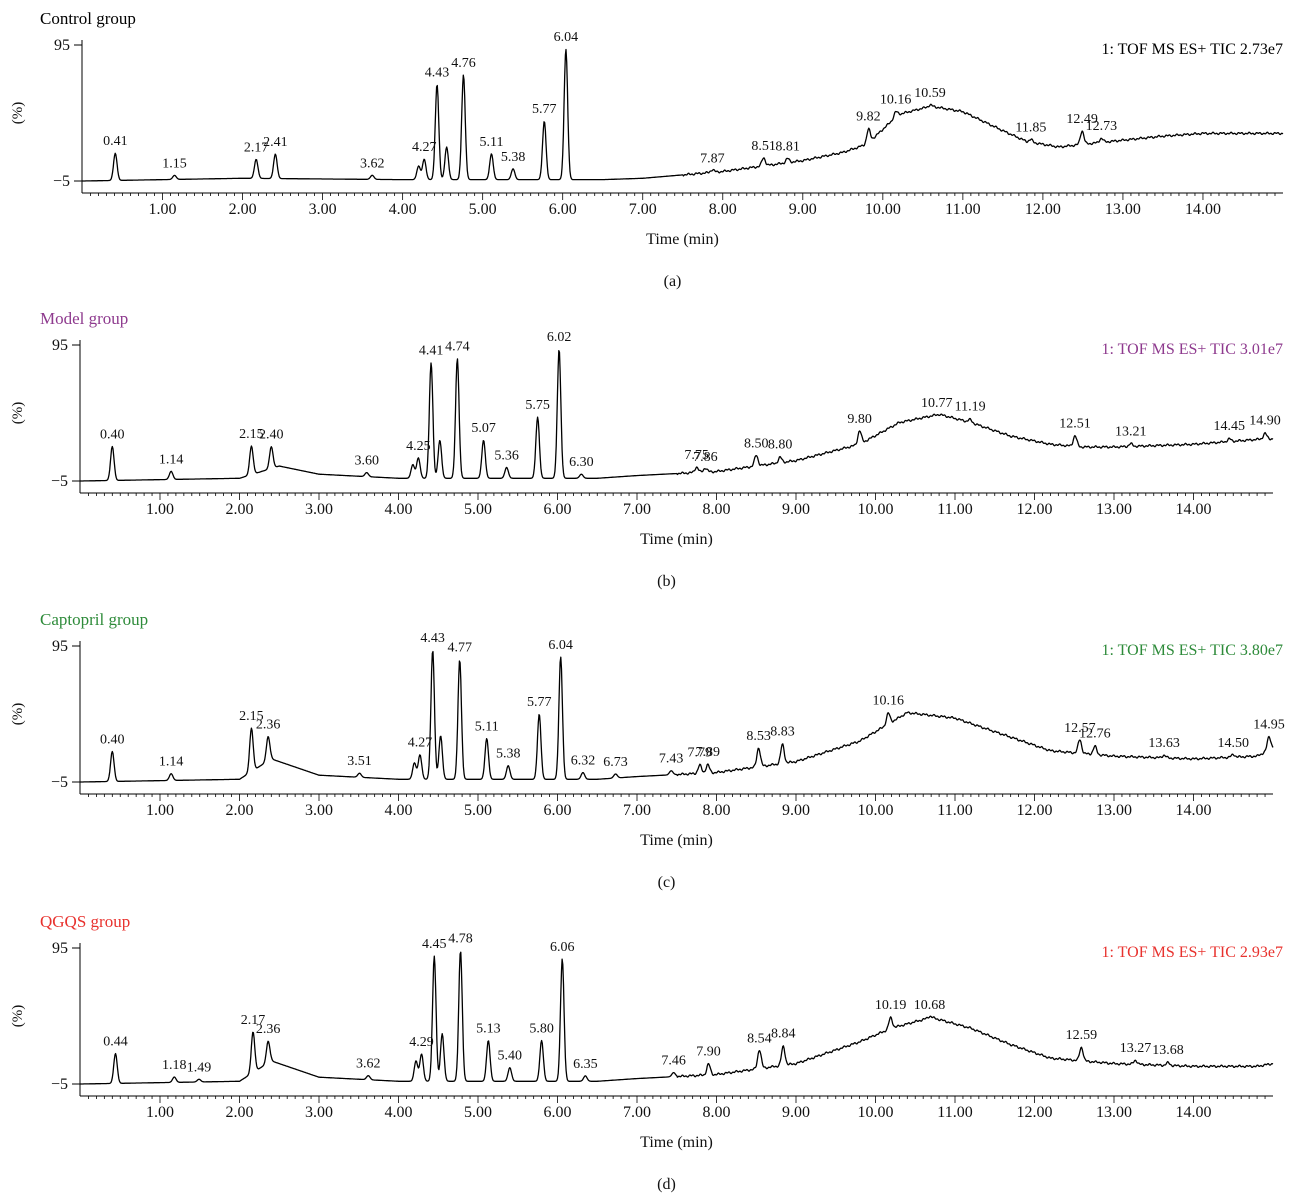  What do you see at coordinates (115, 141) in the screenshot?
I see `peak-label: 0.41` at bounding box center [115, 141].